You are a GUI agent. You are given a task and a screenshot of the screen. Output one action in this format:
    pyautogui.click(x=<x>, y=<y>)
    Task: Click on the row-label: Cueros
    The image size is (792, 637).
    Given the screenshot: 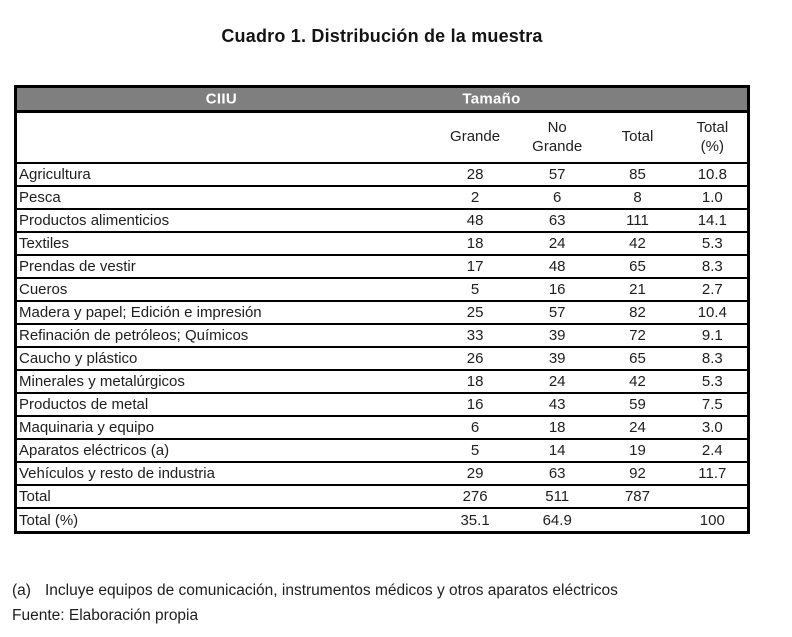 What is the action you would take?
    pyautogui.click(x=225, y=289)
    